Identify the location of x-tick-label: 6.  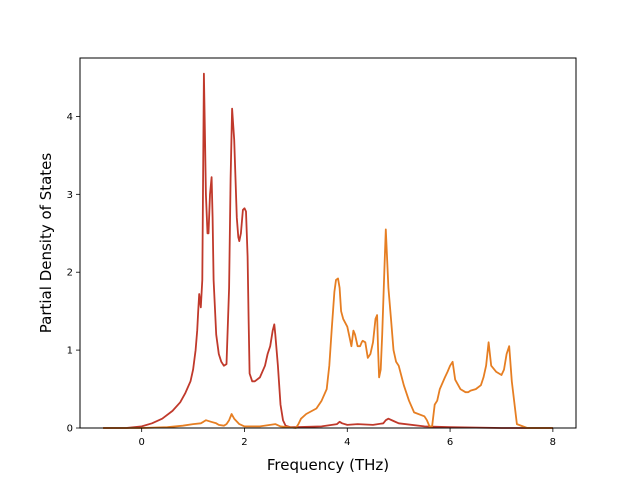
(450, 442).